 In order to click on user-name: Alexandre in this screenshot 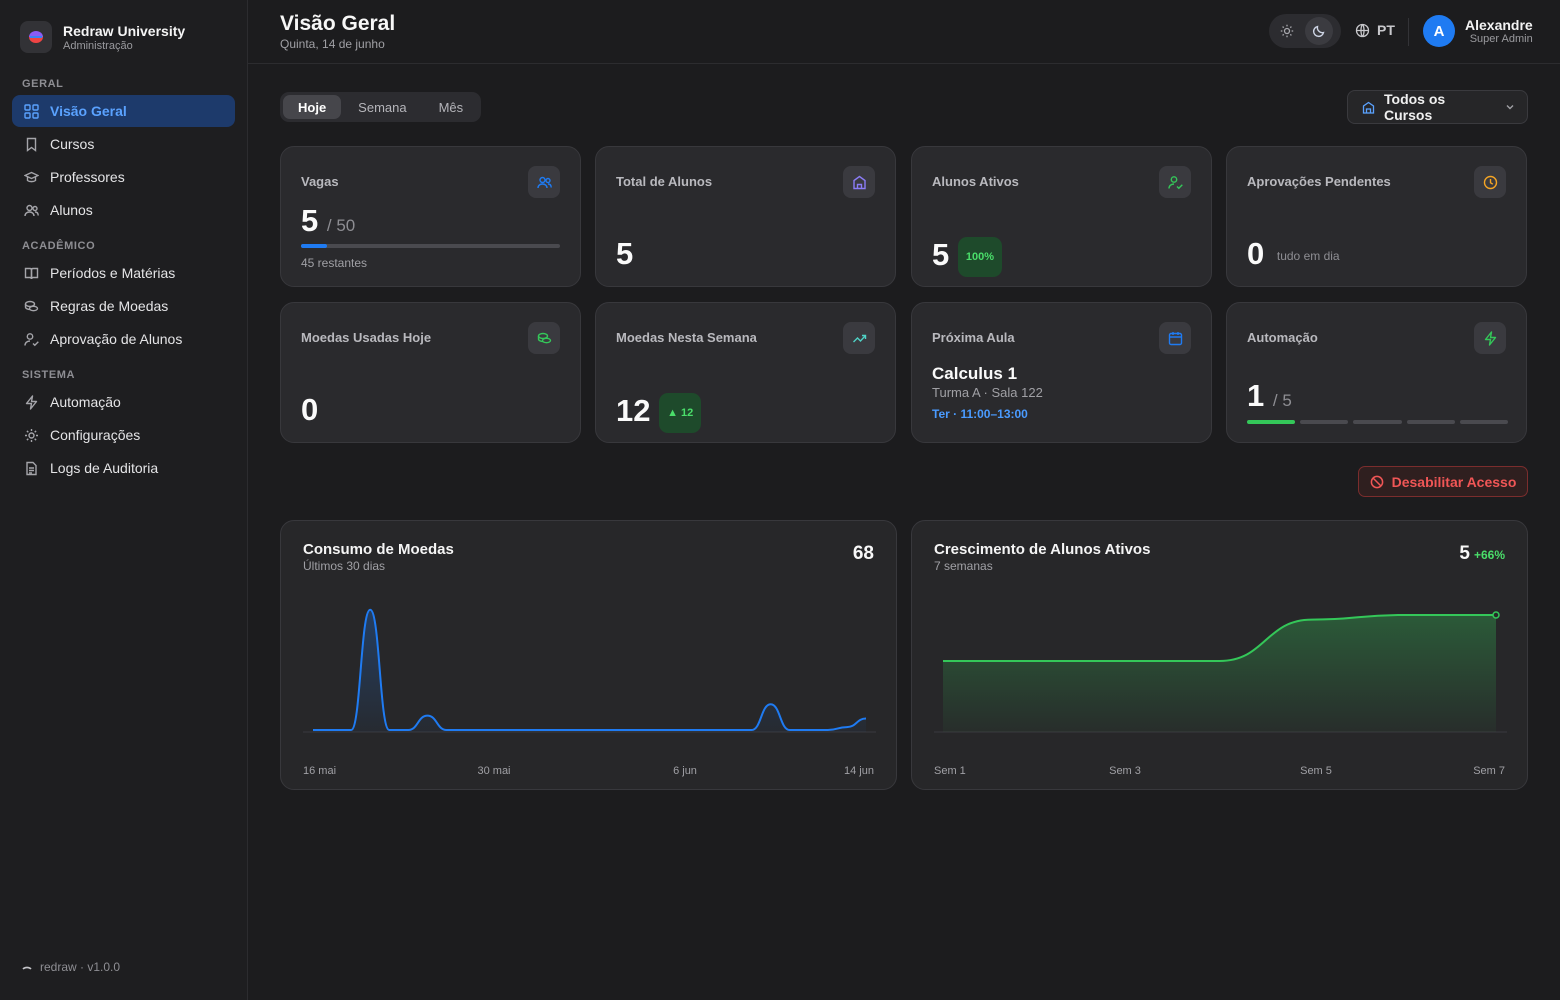, I will do `click(1499, 24)`.